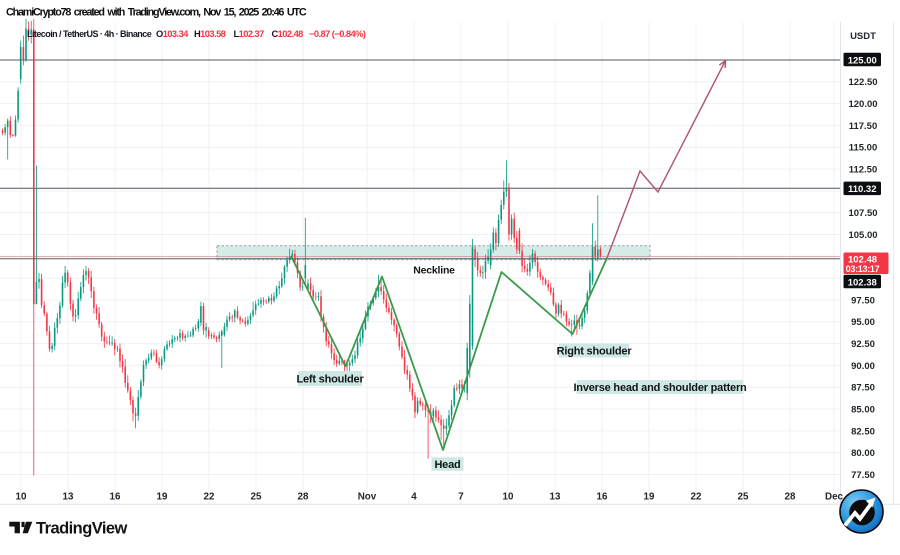  Describe the element at coordinates (863, 269) in the screenshot. I see `svg-text: 03:13:17` at that location.